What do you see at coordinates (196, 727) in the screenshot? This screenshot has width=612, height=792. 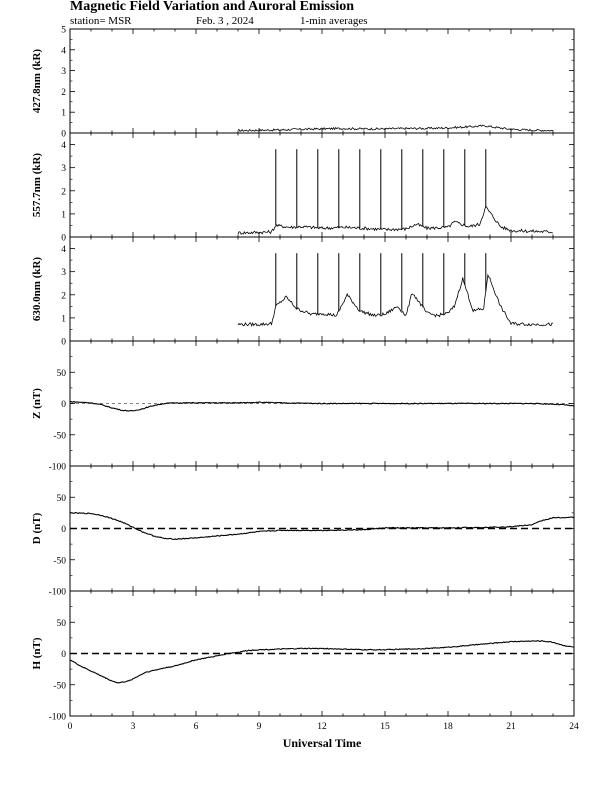 I see `x-tick-label-2: 6` at bounding box center [196, 727].